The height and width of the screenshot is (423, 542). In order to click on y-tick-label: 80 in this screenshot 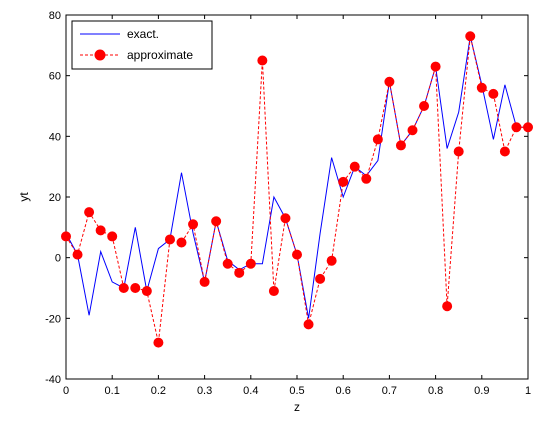, I will do `click(55, 16)`.